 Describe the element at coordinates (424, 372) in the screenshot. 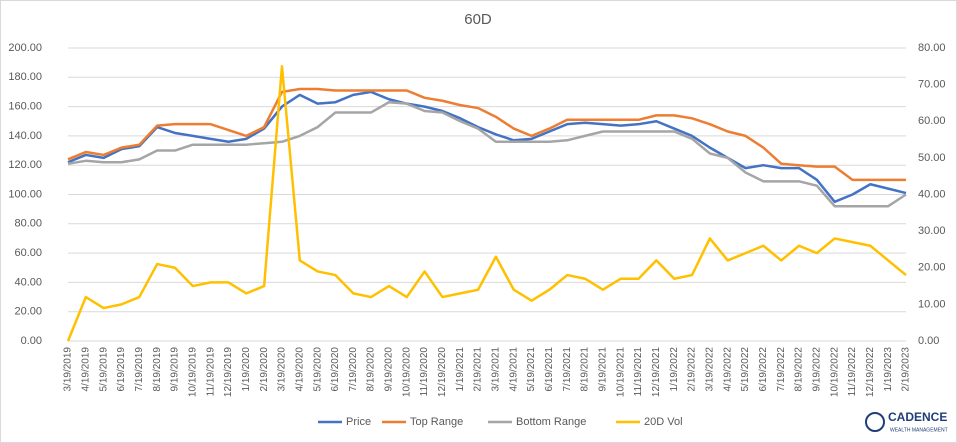

I see `x-tick-label: 11/19/2020` at that location.